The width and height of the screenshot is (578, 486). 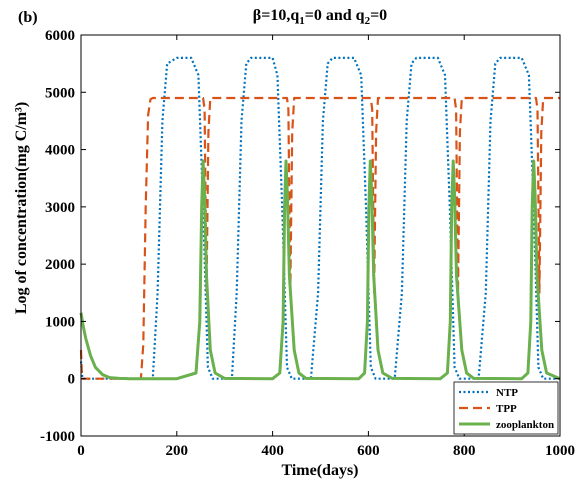 I want to click on x-tick-label: 400, so click(x=272, y=451).